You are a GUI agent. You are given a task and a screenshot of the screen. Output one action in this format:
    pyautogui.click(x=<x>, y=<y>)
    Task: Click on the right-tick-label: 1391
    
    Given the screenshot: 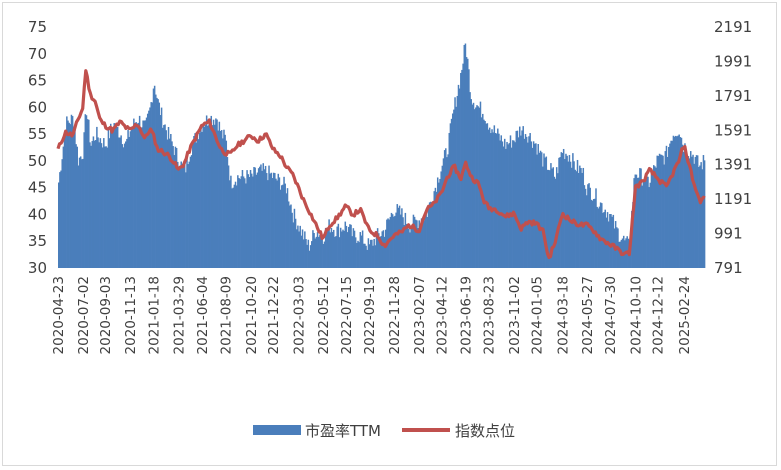 What is the action you would take?
    pyautogui.click(x=733, y=165)
    